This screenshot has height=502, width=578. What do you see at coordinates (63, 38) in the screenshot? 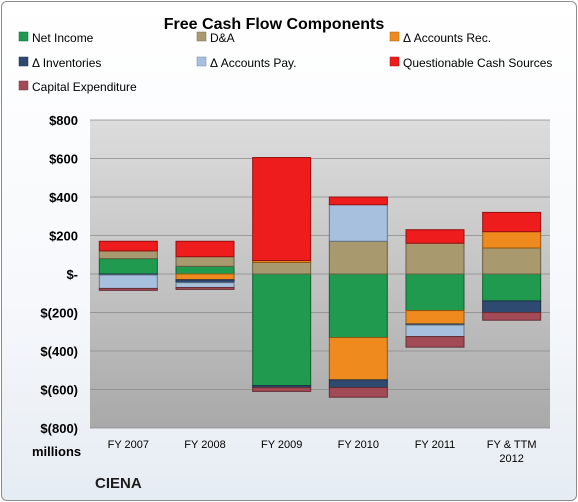
I see `legend-label-0: Net Income` at bounding box center [63, 38].